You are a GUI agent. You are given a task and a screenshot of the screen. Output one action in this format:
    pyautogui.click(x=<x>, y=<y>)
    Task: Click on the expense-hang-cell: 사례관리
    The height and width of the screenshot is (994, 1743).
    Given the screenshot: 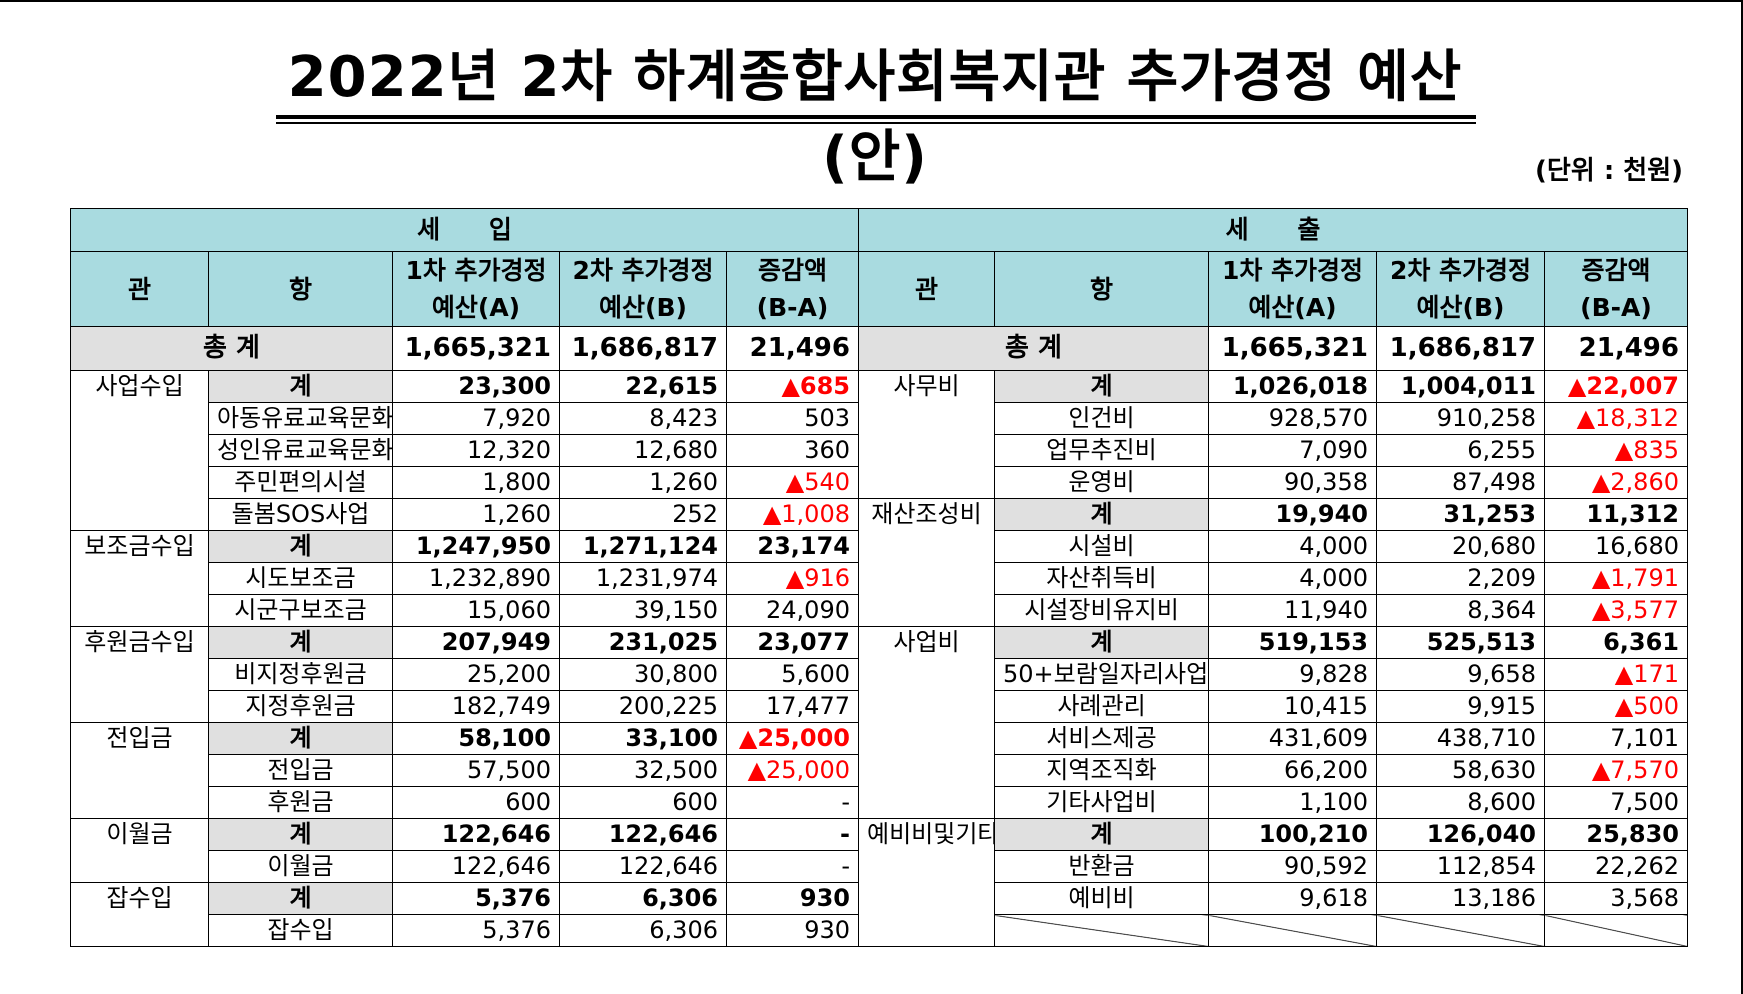 What is the action you would take?
    pyautogui.click(x=1101, y=706)
    